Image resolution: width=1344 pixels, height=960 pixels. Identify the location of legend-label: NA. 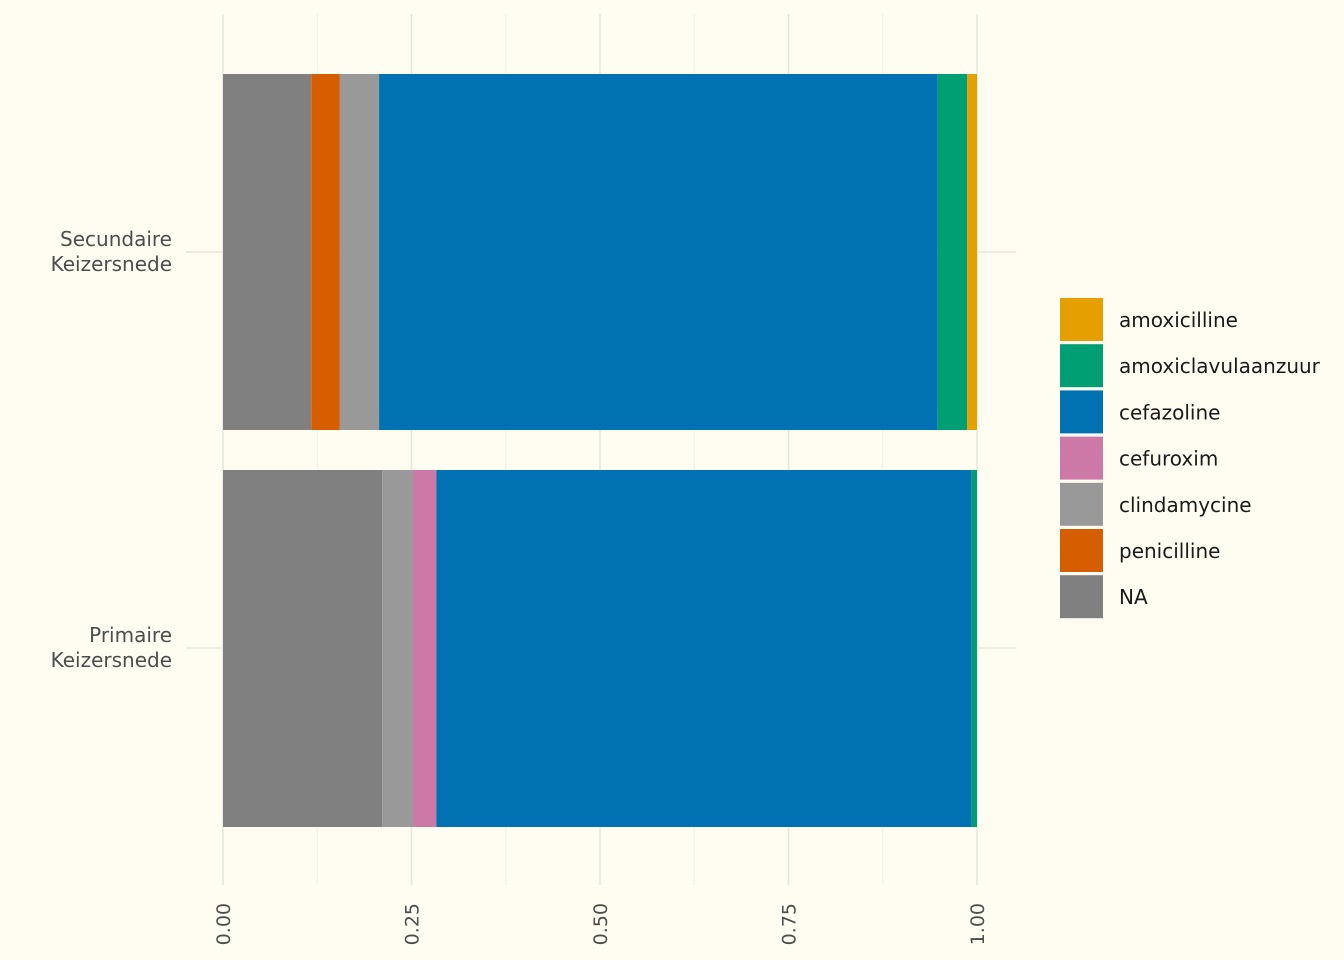
(1133, 597).